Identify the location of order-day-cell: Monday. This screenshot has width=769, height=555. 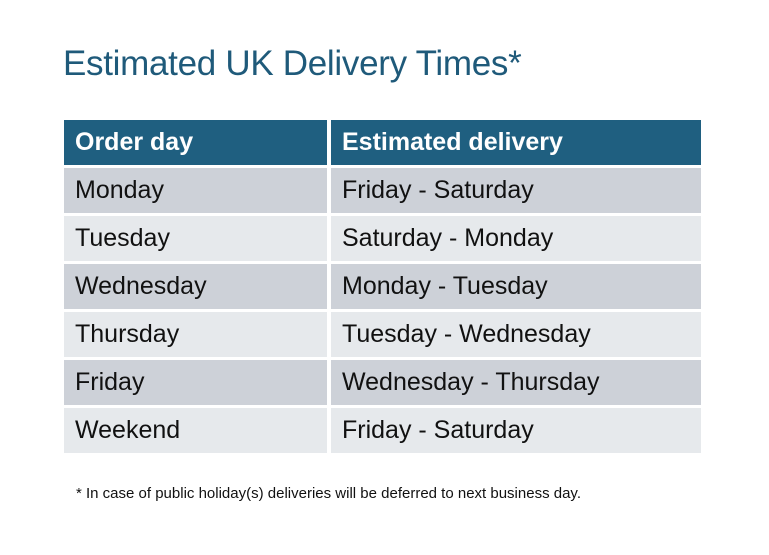
(195, 190).